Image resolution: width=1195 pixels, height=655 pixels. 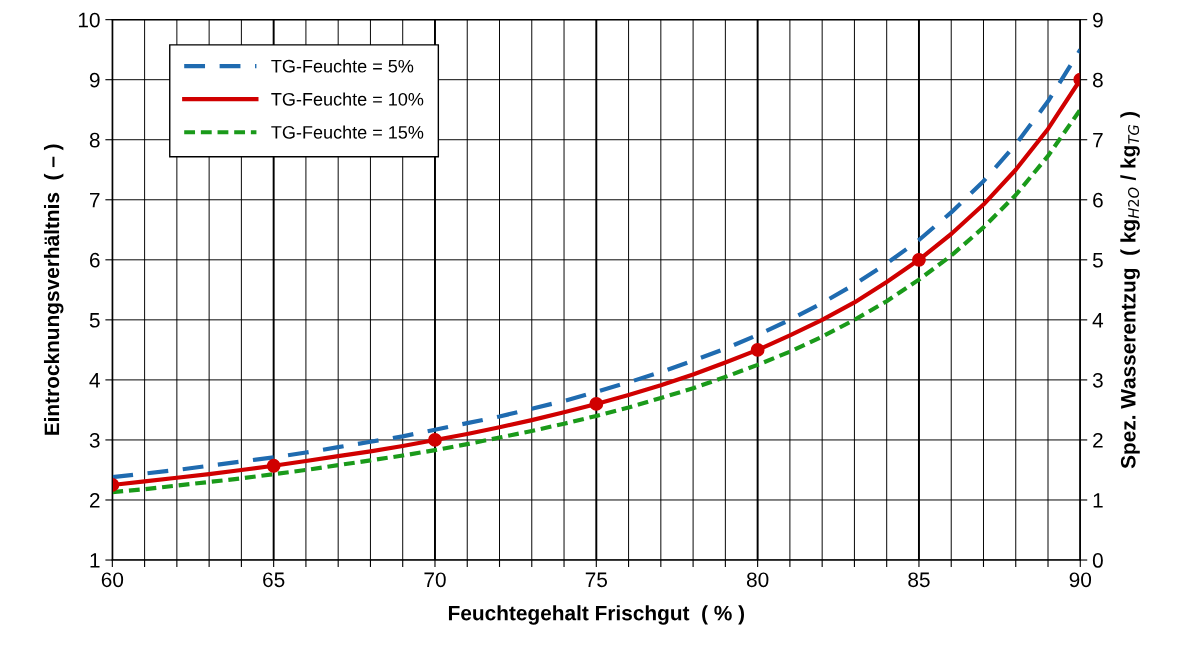 What do you see at coordinates (919, 580) in the screenshot?
I see `x-tick-label: 85` at bounding box center [919, 580].